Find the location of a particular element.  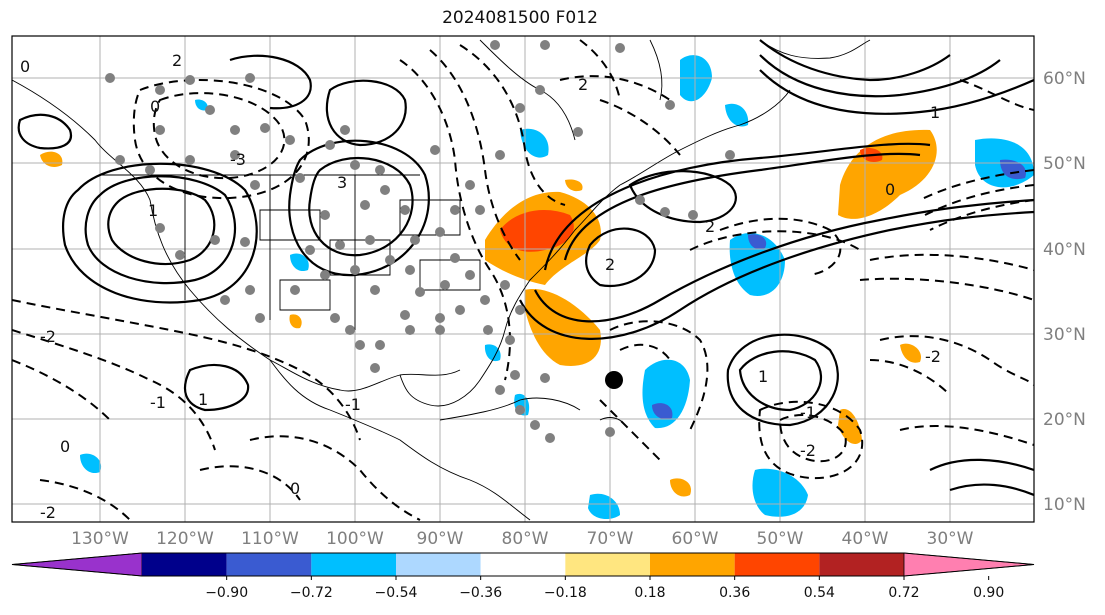

lon-label: 110°W is located at coordinates (270, 539).